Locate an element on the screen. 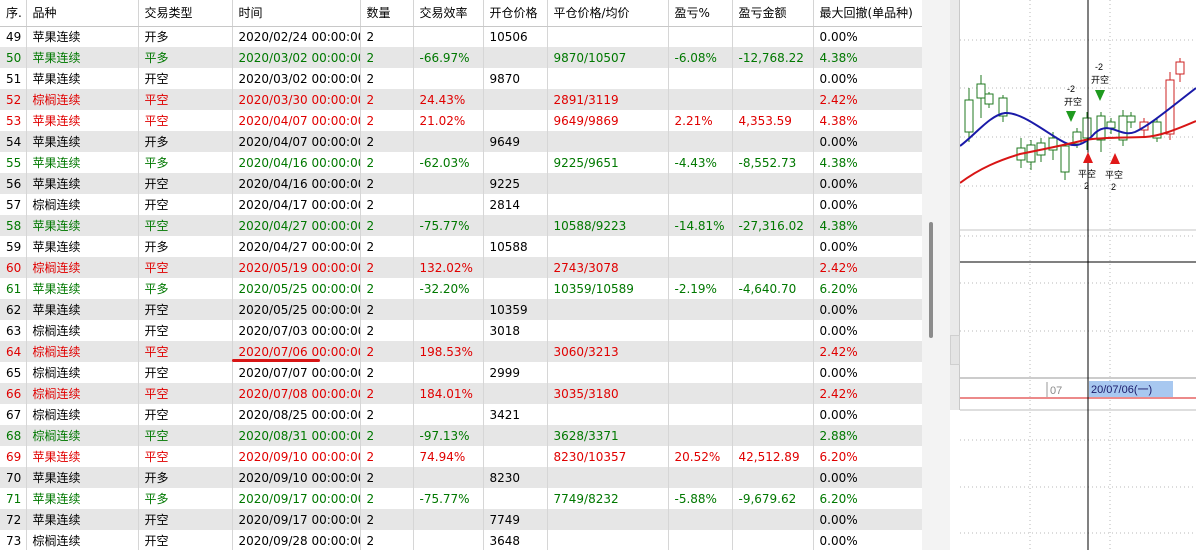 The height and width of the screenshot is (550, 1196). table-row: 65 棕榈连续 开空 2020/07/07 00:00:00 2 2999 0.00% is located at coordinates (461, 372).